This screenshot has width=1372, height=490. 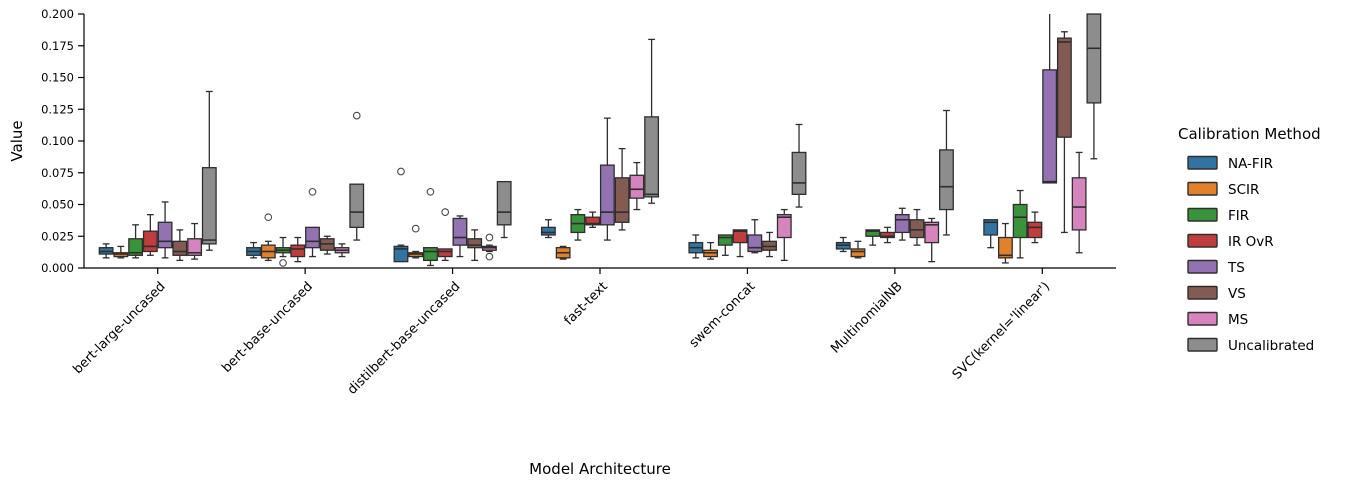 What do you see at coordinates (932, 240) in the screenshot?
I see `box-MS-MultinomialNB` at bounding box center [932, 240].